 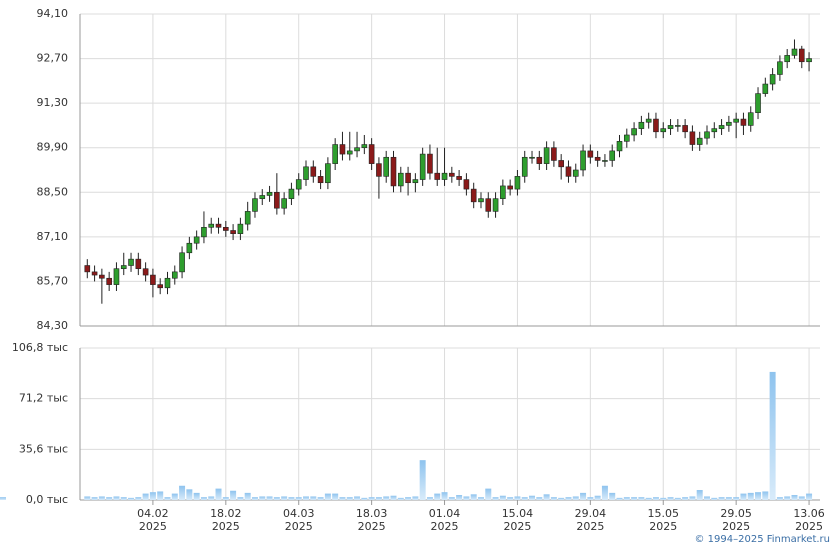 What do you see at coordinates (43, 448) in the screenshot?
I see `y-tick-label: 35,6 тыс` at bounding box center [43, 448].